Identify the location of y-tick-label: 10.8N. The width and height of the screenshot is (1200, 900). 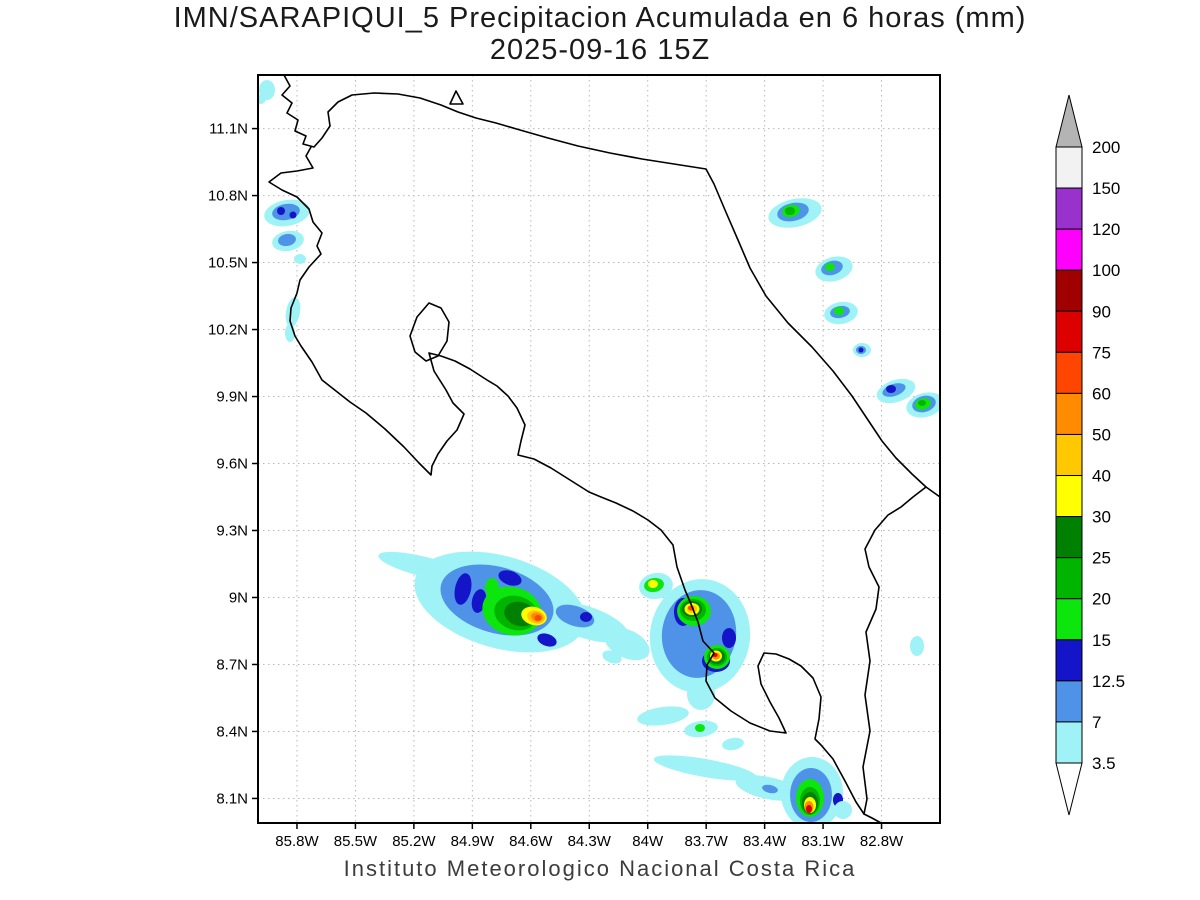
(228, 196).